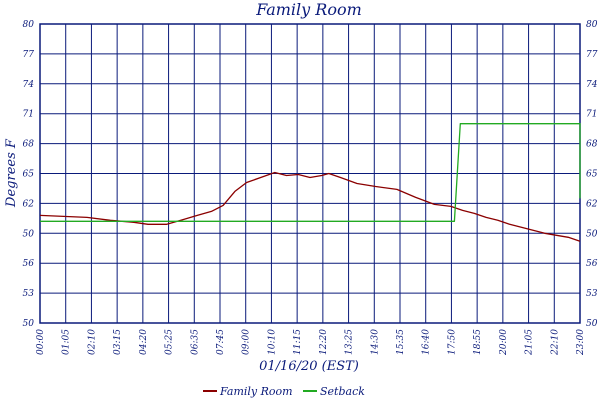 Image resolution: width=600 pixels, height=400 pixels. Describe the element at coordinates (29, 145) in the screenshot. I see `y-tick-label-left: 68` at that location.